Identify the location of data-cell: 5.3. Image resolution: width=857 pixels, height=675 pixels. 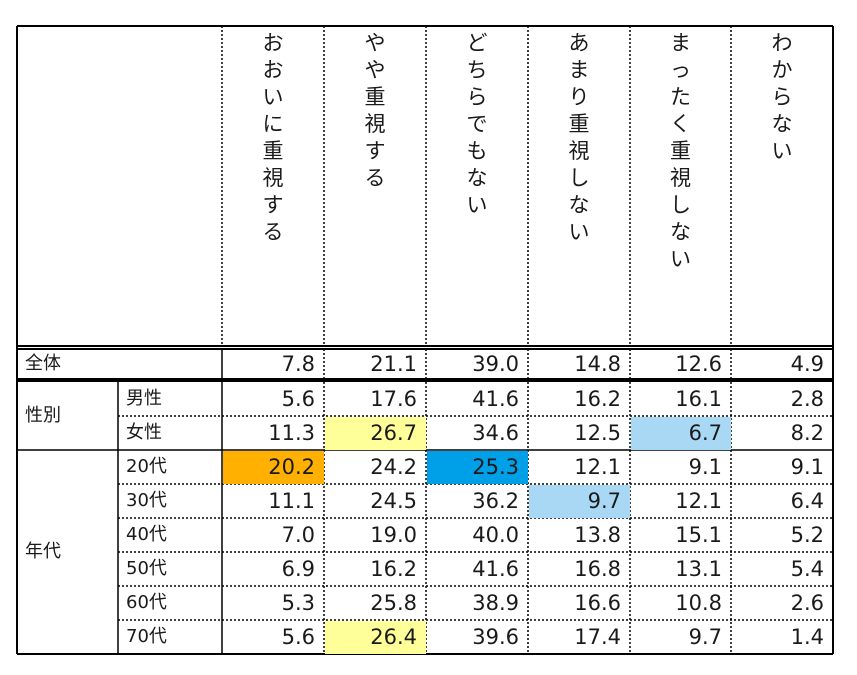
(298, 603).